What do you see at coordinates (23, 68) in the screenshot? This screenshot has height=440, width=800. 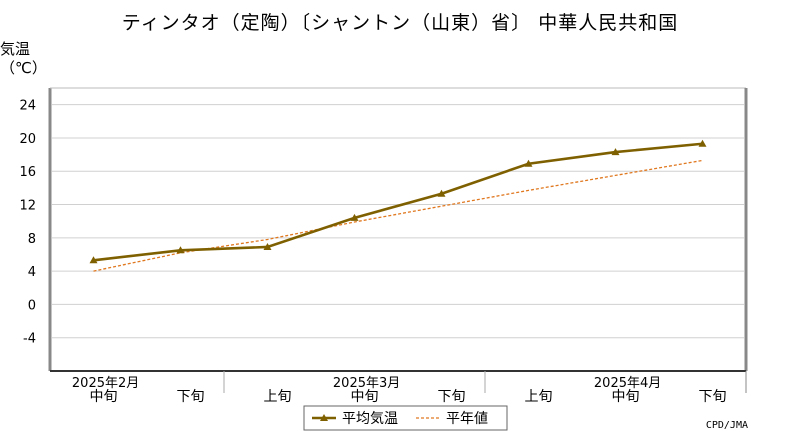 I see `y-axis-unit: （℃）` at bounding box center [23, 68].